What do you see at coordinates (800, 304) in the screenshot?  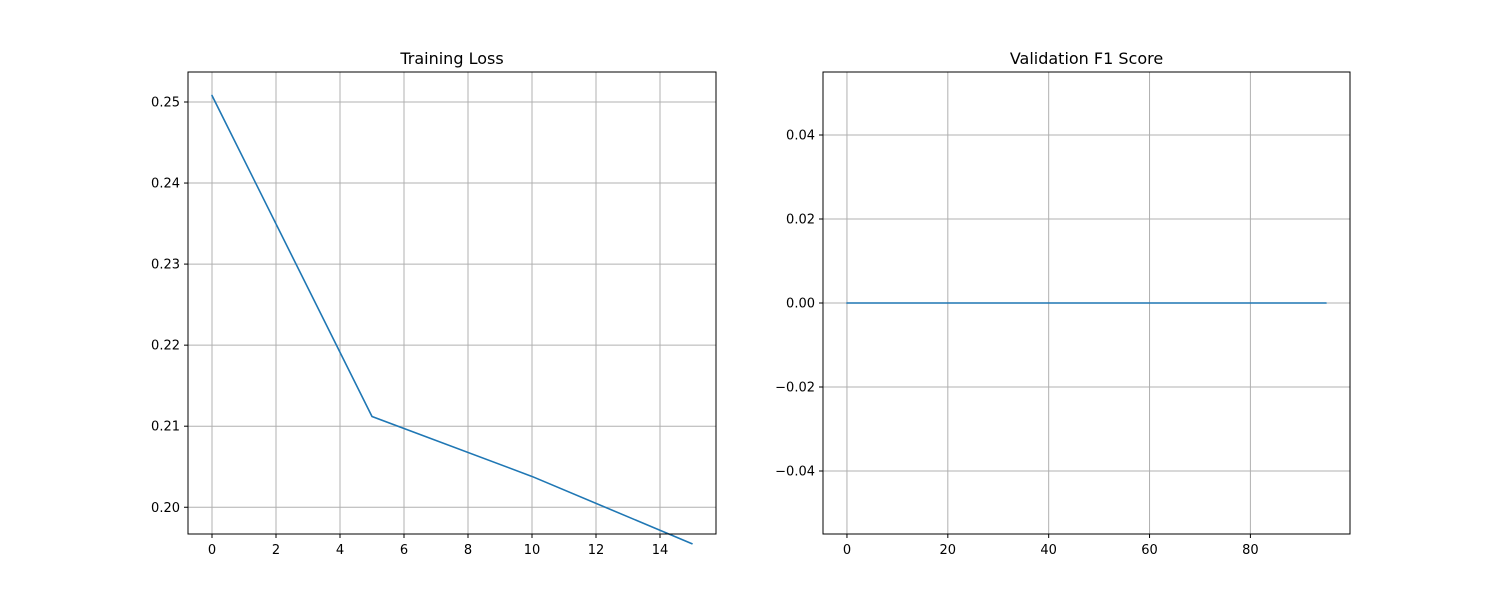 I see `y-tick-label: 0.00` at bounding box center [800, 304].